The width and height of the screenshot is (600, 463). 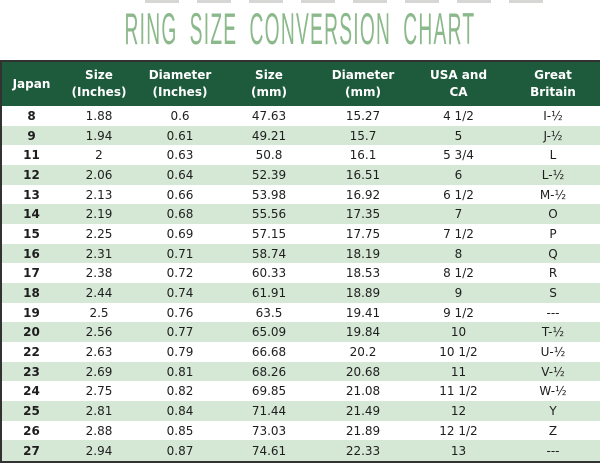 What do you see at coordinates (300, 273) in the screenshot?
I see `table-row: 17 2.38 0.72 60.33 18.53 8 1/2 R` at bounding box center [300, 273].